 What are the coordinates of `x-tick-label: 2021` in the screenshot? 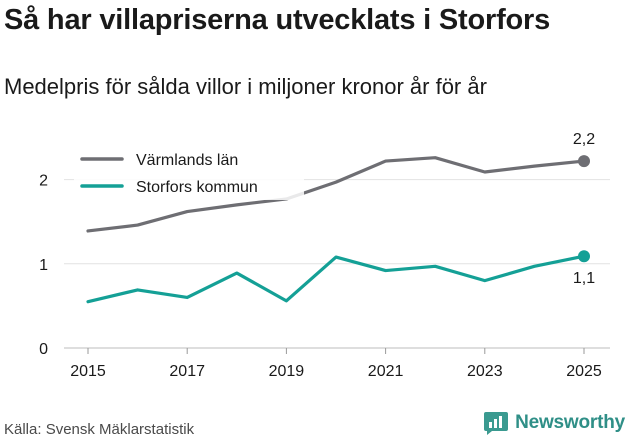 It's located at (386, 371).